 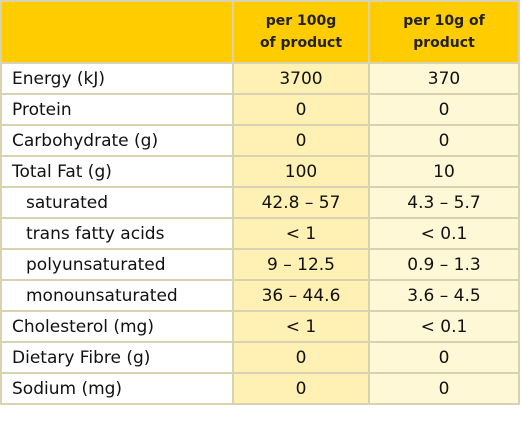 I want to click on row-label: polyunsaturated, so click(x=117, y=264).